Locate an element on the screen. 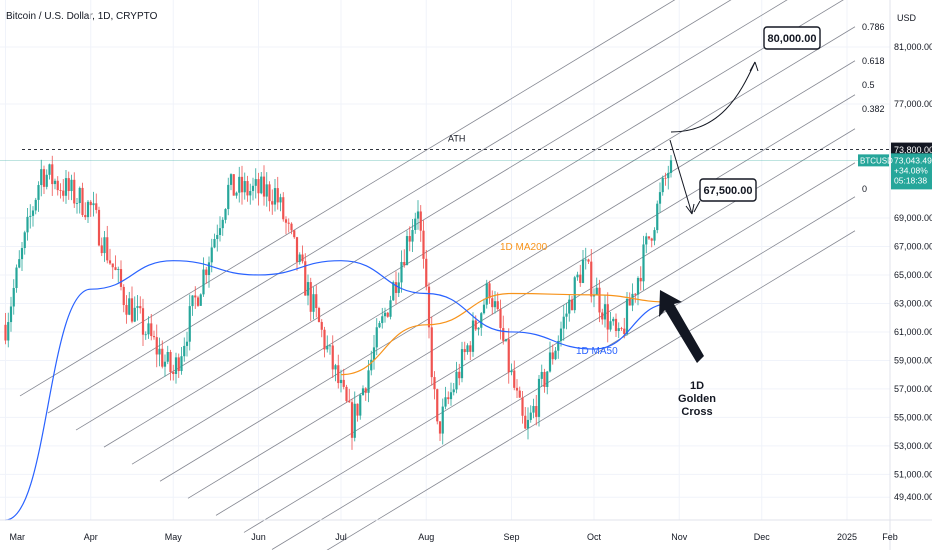  price-tick: 59,000.00 is located at coordinates (913, 360).